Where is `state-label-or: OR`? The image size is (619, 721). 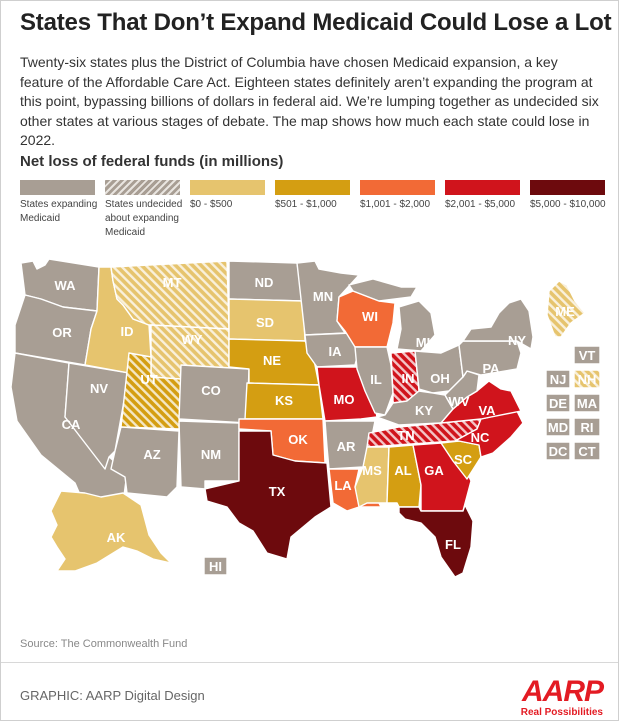
state-label-or: OR is located at coordinates (62, 332).